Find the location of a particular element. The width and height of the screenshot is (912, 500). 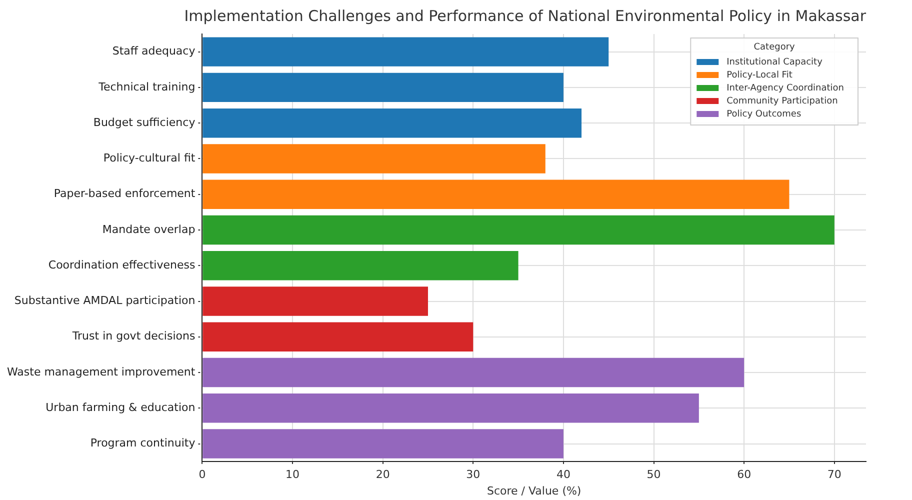

x-tick-label: 60 is located at coordinates (744, 475).